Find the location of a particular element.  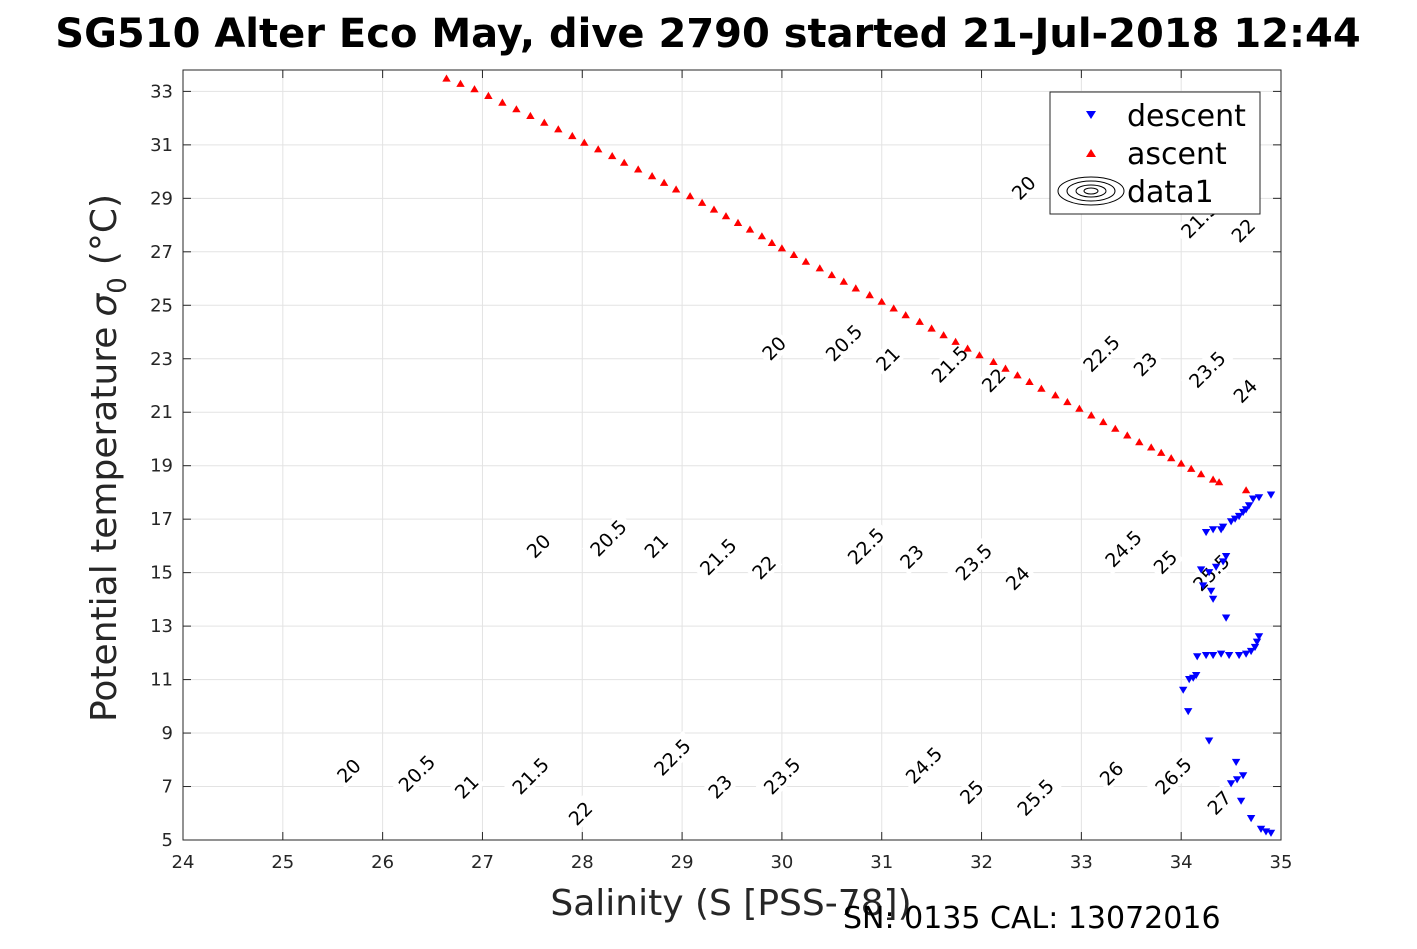

x-tick-label: 30 is located at coordinates (781, 862).